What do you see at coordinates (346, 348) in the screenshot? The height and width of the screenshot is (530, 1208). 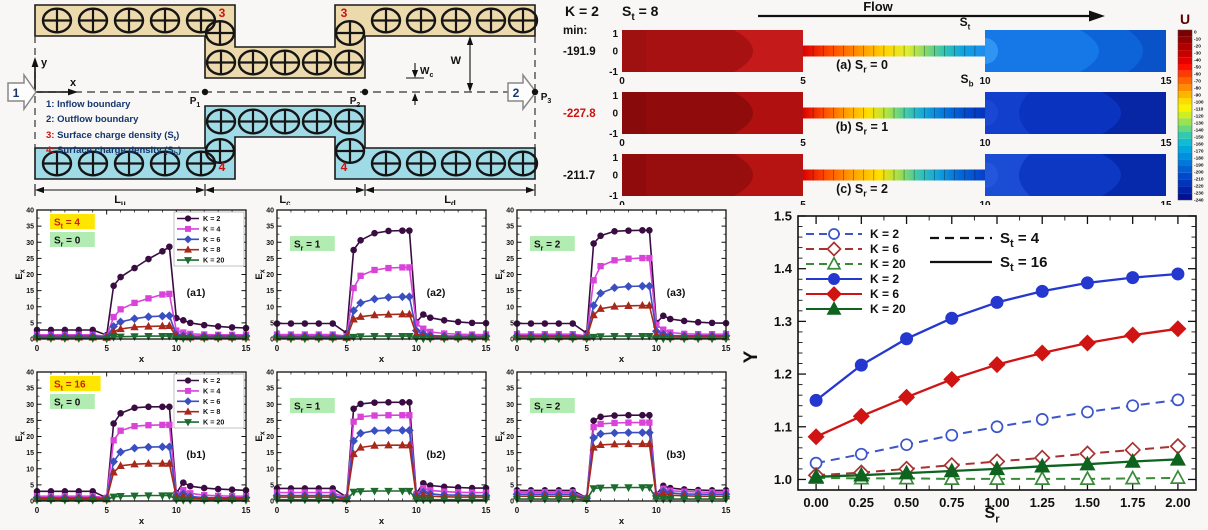 I see `shape: 5` at bounding box center [346, 348].